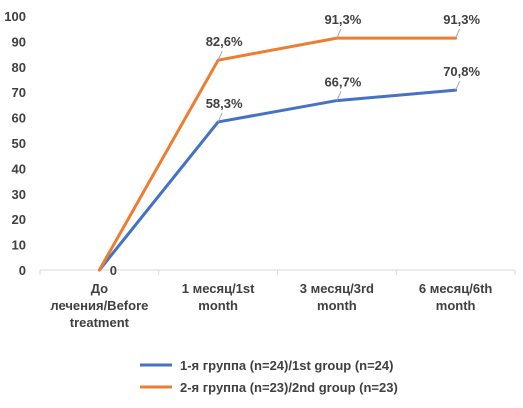 This screenshot has height=408, width=523. I want to click on y-axis: 0 10 20 30 40 50 60 70 80 90 100, so click(15, 143).